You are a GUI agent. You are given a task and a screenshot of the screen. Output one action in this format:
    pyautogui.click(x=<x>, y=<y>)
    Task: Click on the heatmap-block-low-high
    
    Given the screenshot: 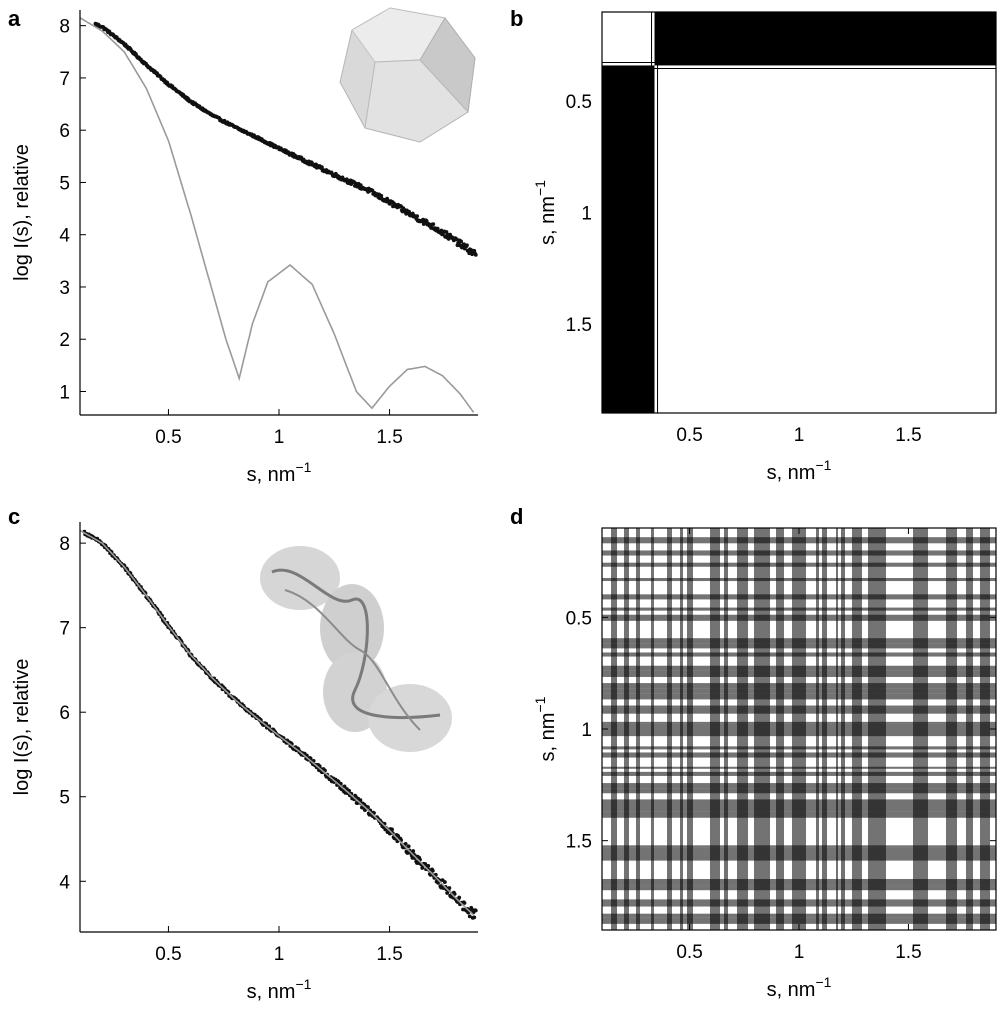 What is the action you would take?
    pyautogui.click(x=825, y=39)
    